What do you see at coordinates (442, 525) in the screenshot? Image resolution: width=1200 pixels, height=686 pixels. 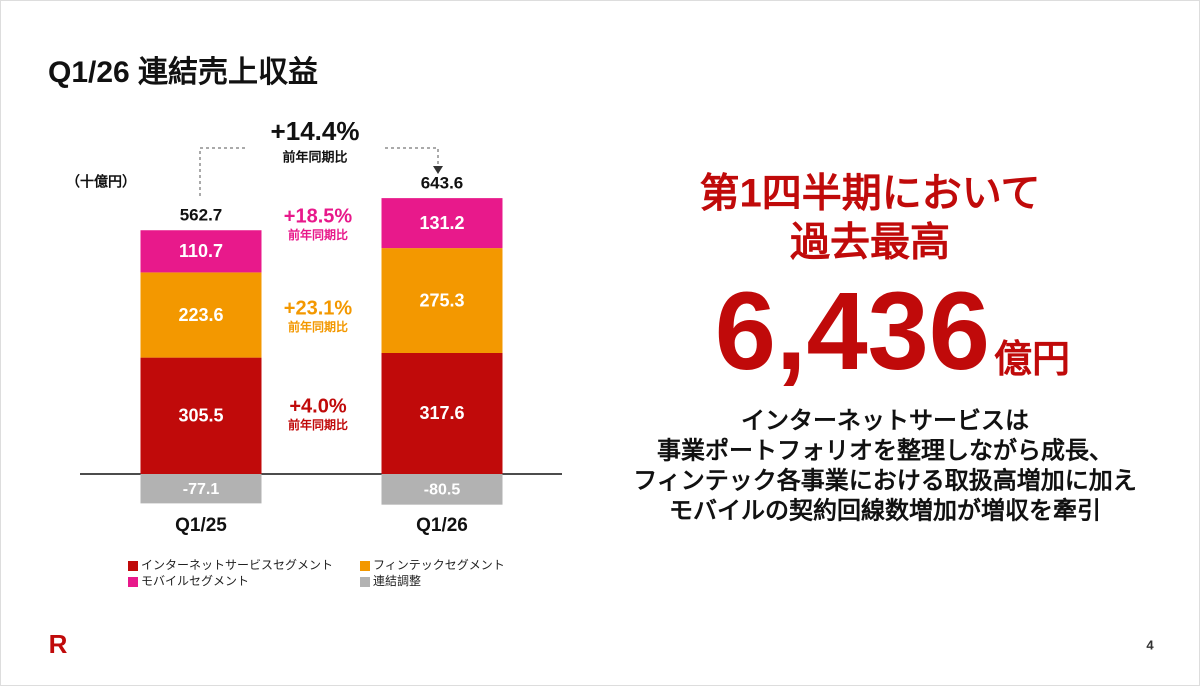 I see `x-tick-label: Q1/26` at bounding box center [442, 525].